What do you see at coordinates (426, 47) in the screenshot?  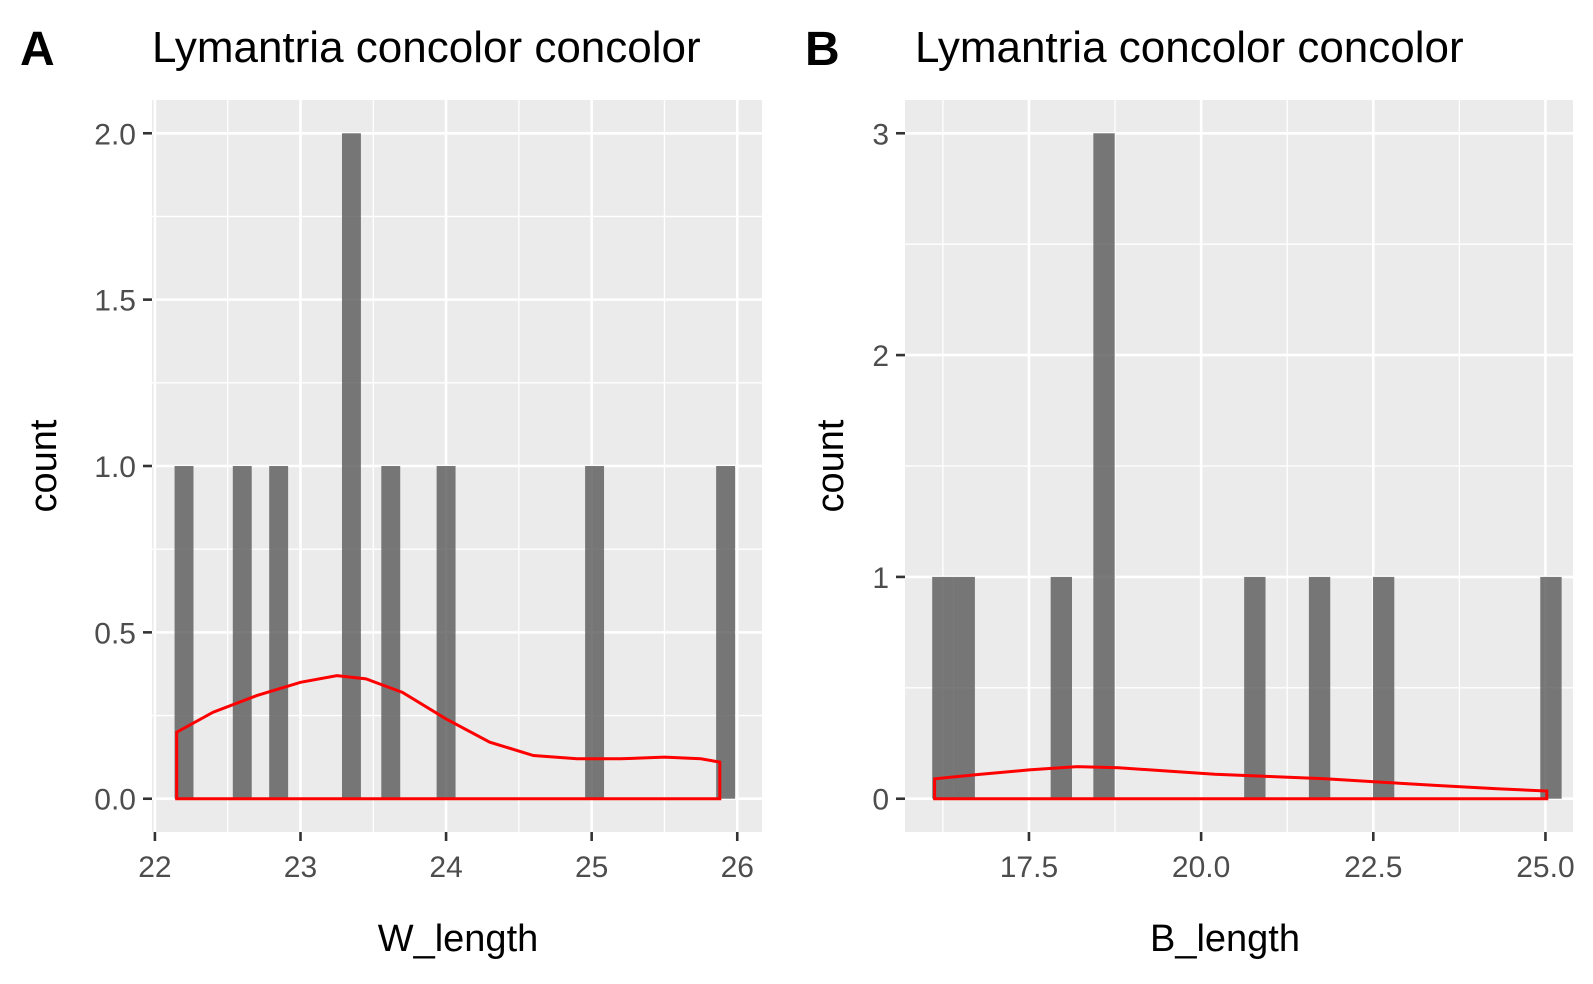 I see `panel-a-title: Lymantria concolor concolor` at bounding box center [426, 47].